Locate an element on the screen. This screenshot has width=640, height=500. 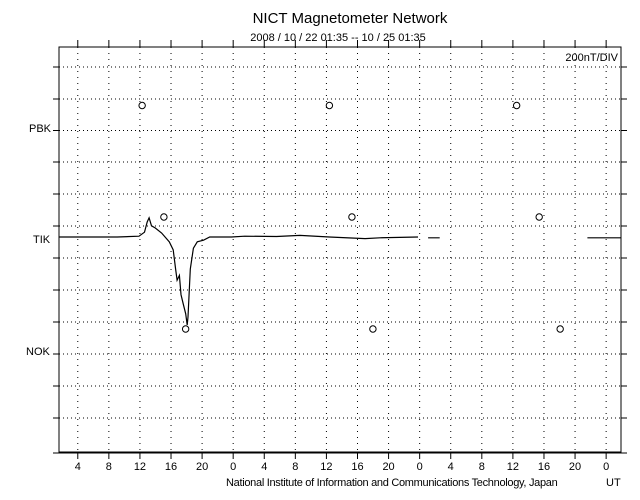
station-label-pbk: PBK is located at coordinates (40, 129).